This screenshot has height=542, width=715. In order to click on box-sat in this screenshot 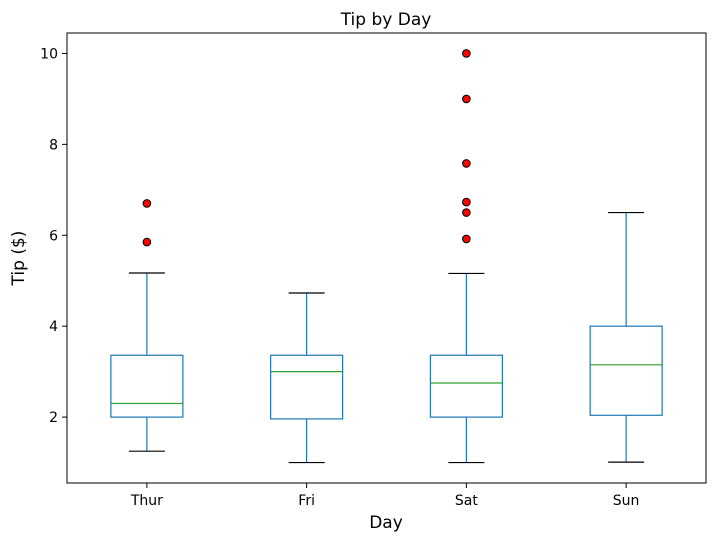, I will do `click(466, 256)`.